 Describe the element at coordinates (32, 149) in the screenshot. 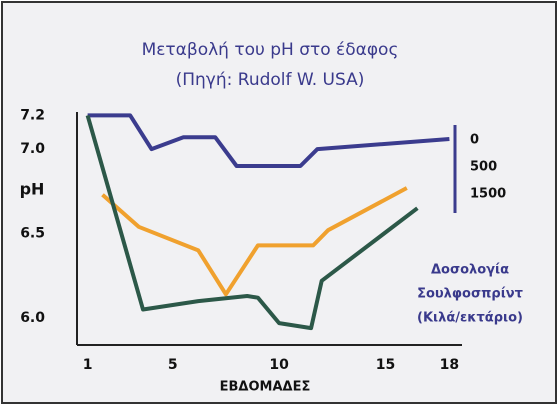

I see `y-tick-label: 7.0` at that location.